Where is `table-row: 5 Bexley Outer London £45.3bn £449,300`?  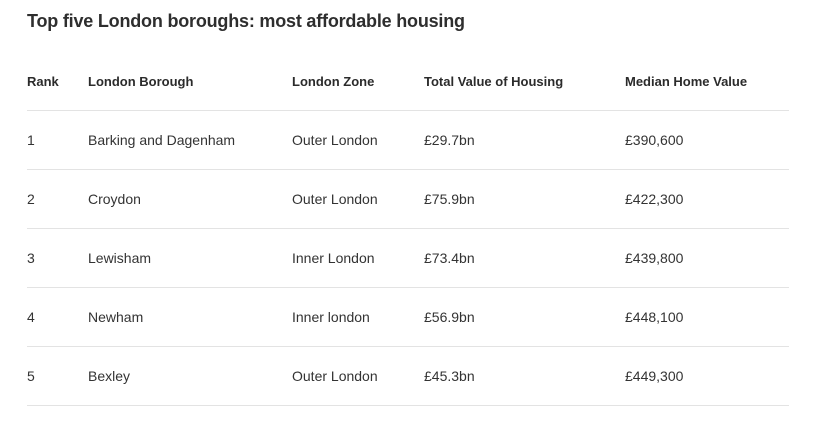
table-row: 5 Bexley Outer London £45.3bn £449,300 is located at coordinates (408, 376).